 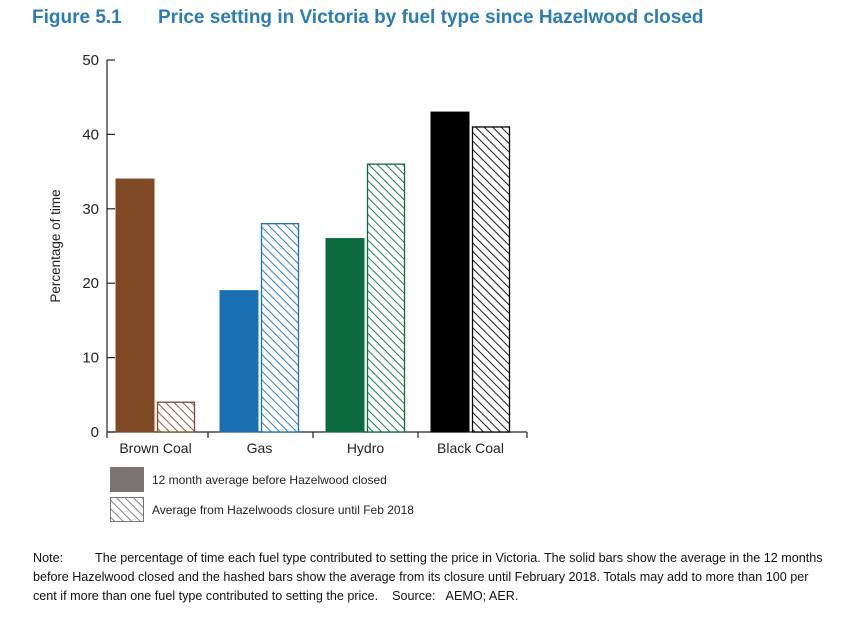 What do you see at coordinates (345, 335) in the screenshot?
I see `bar-hydro-solid` at bounding box center [345, 335].